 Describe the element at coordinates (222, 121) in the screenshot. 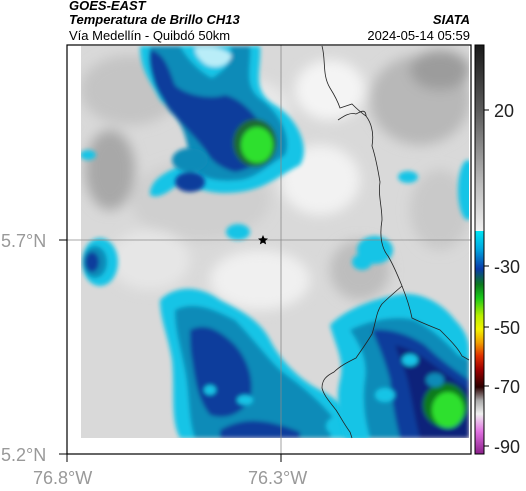

I see `cloud-band-north` at that location.